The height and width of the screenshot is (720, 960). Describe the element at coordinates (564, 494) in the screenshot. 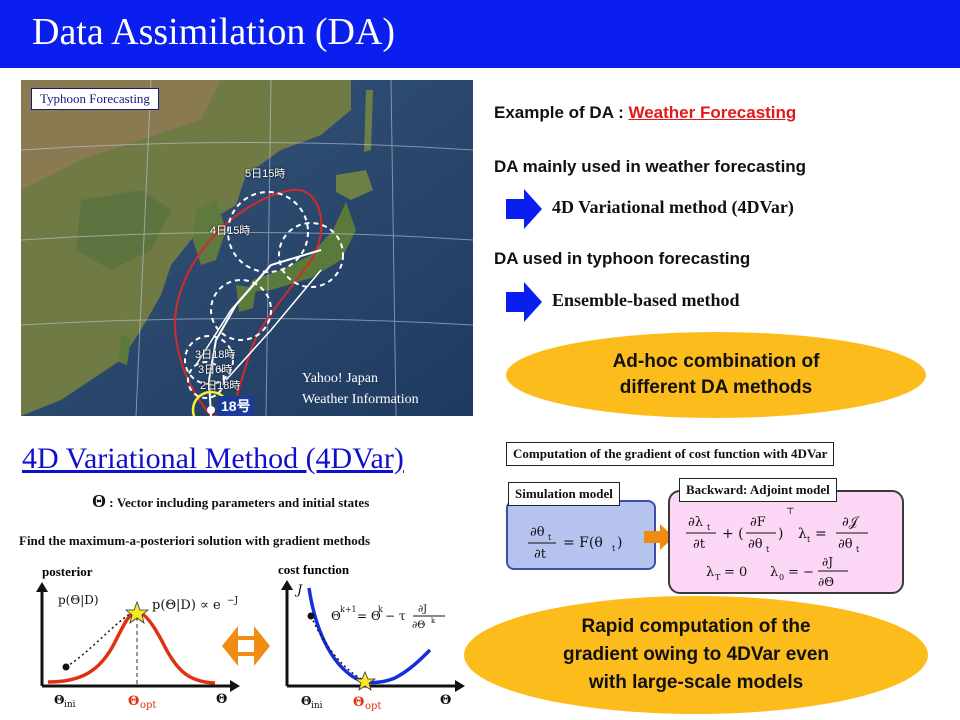

I see `simulation-model-label: Simulation model` at that location.